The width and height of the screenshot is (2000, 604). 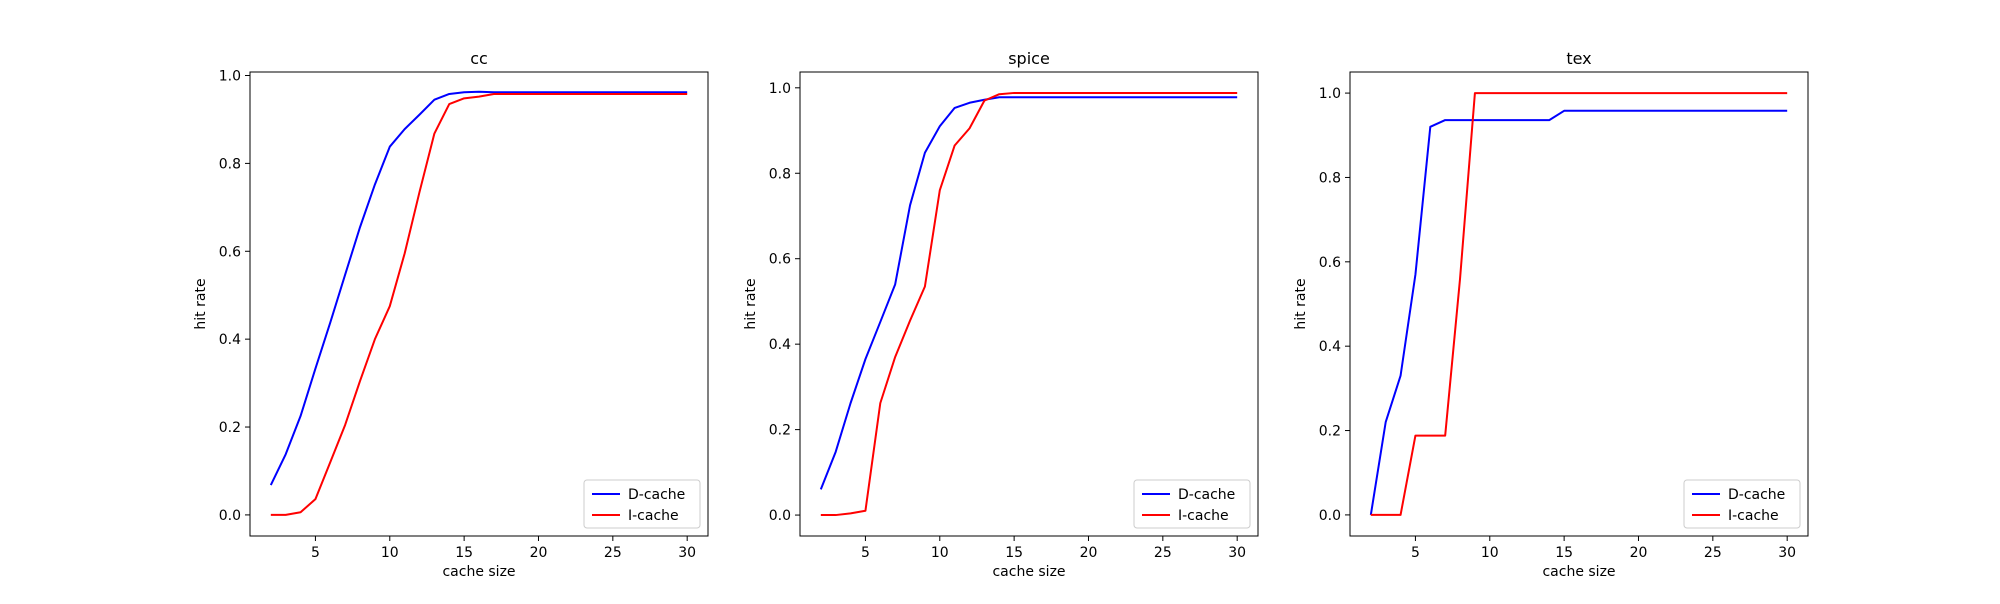 What do you see at coordinates (479, 58) in the screenshot?
I see `chart-title: cc` at bounding box center [479, 58].